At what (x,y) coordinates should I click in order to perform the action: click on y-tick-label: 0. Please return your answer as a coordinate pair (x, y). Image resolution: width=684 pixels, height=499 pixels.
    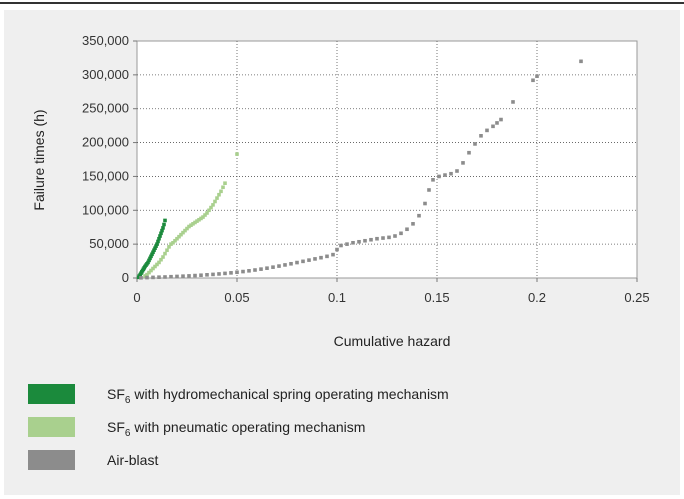
    Looking at the image, I should click on (125, 277).